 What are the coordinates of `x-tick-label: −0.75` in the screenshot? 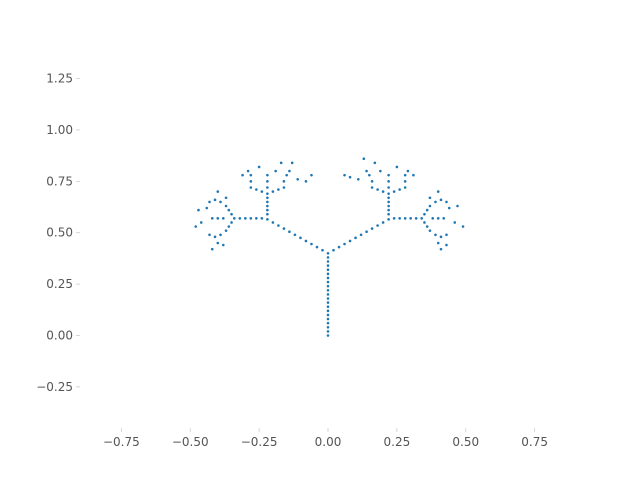 It's located at (121, 442).